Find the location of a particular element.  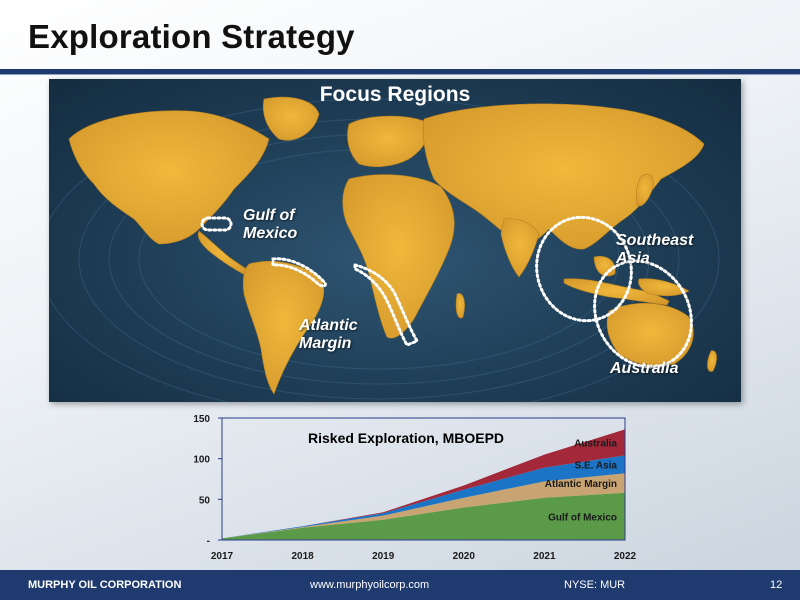

asia-shape is located at coordinates (563, 176).